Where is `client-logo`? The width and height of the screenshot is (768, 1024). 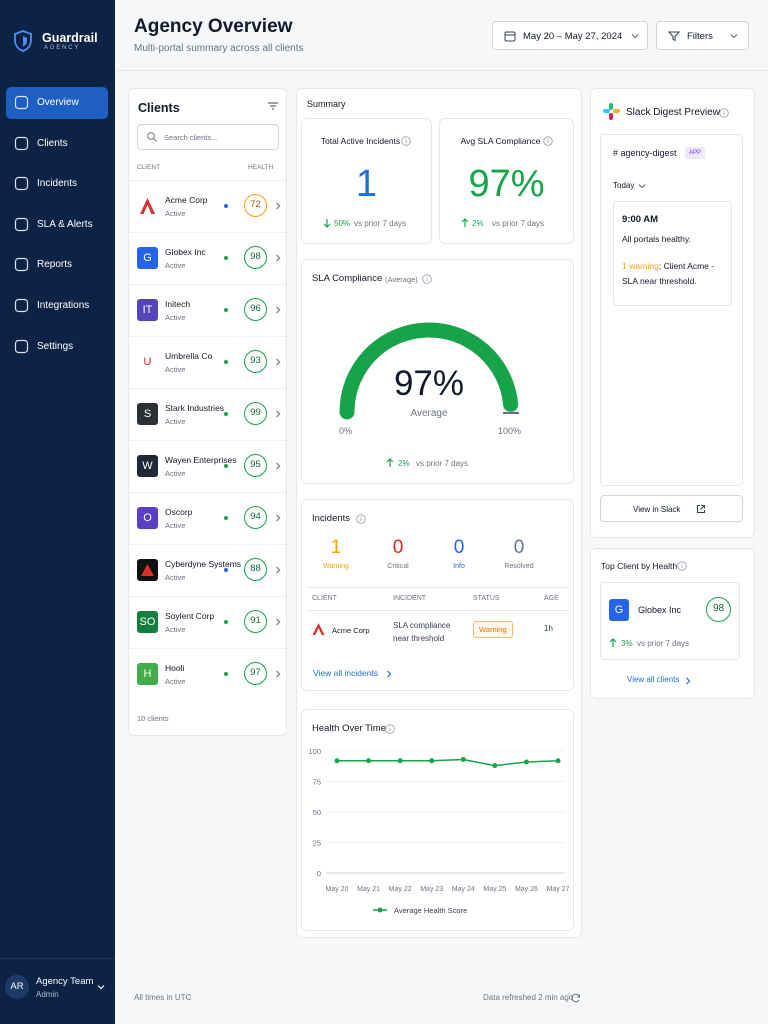 client-logo is located at coordinates (147, 570).